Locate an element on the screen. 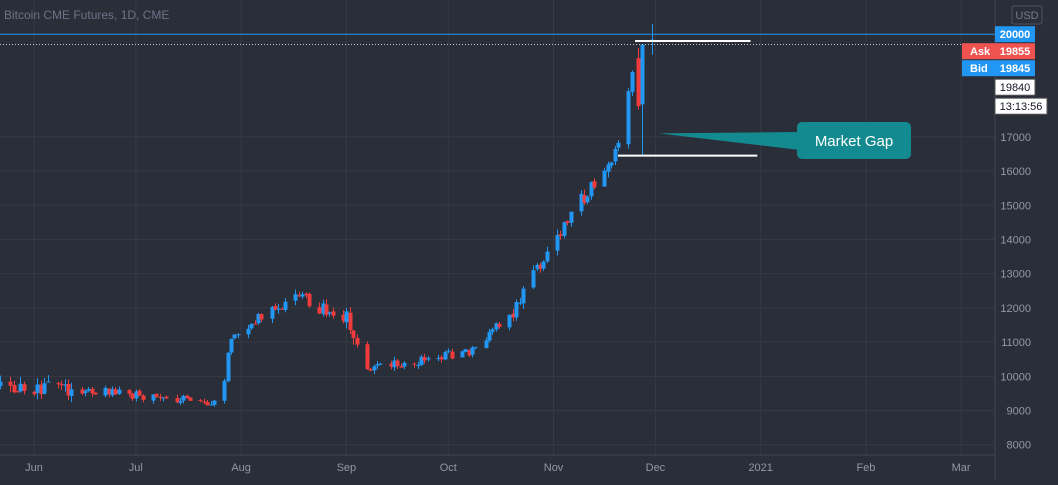 This screenshot has width=1058, height=485. last-value: 19840 is located at coordinates (1015, 88).